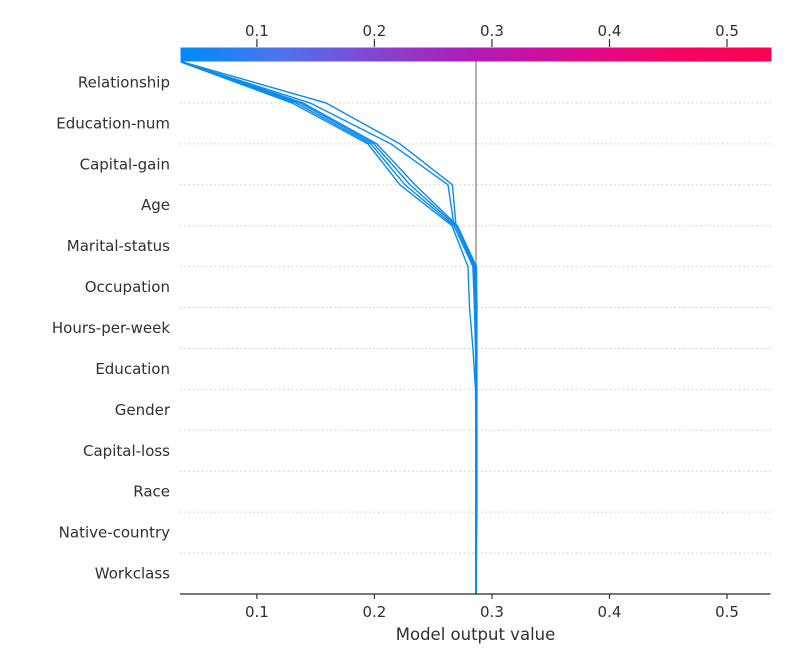 Image resolution: width=800 pixels, height=670 pixels. Describe the element at coordinates (132, 574) in the screenshot. I see `feature-label: Workclass` at that location.